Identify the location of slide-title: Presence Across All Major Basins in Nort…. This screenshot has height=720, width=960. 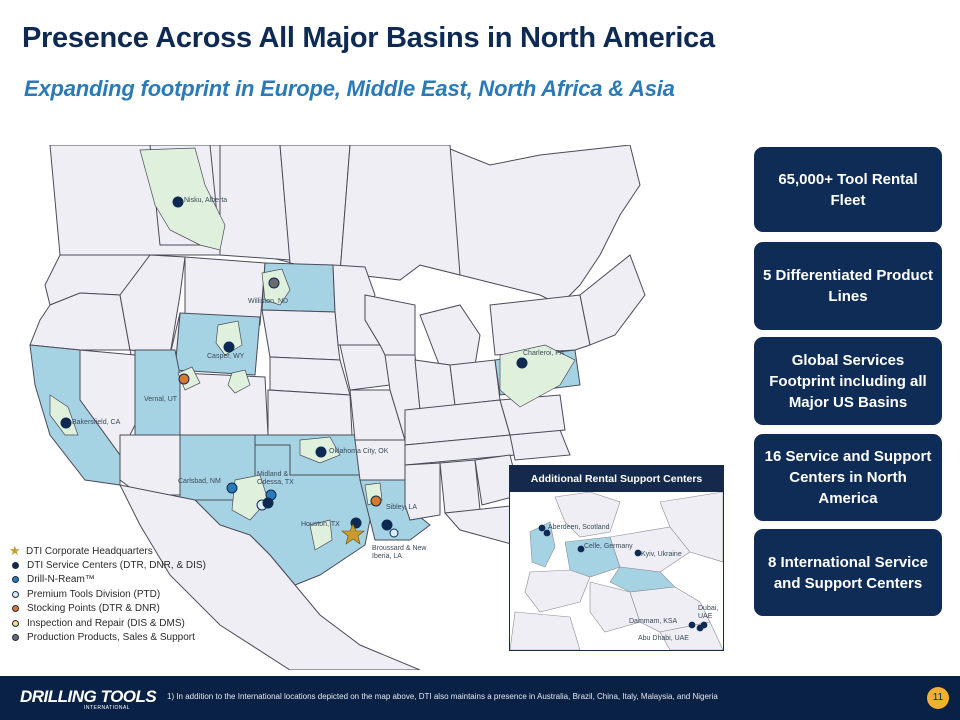
(368, 38).